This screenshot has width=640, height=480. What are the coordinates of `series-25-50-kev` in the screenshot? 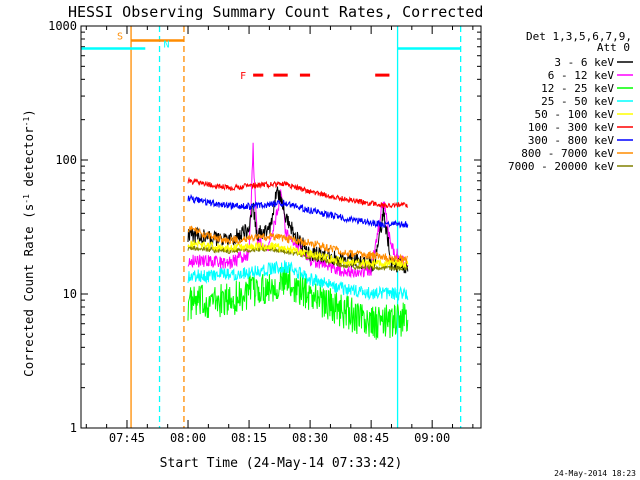 It's located at (298, 280).